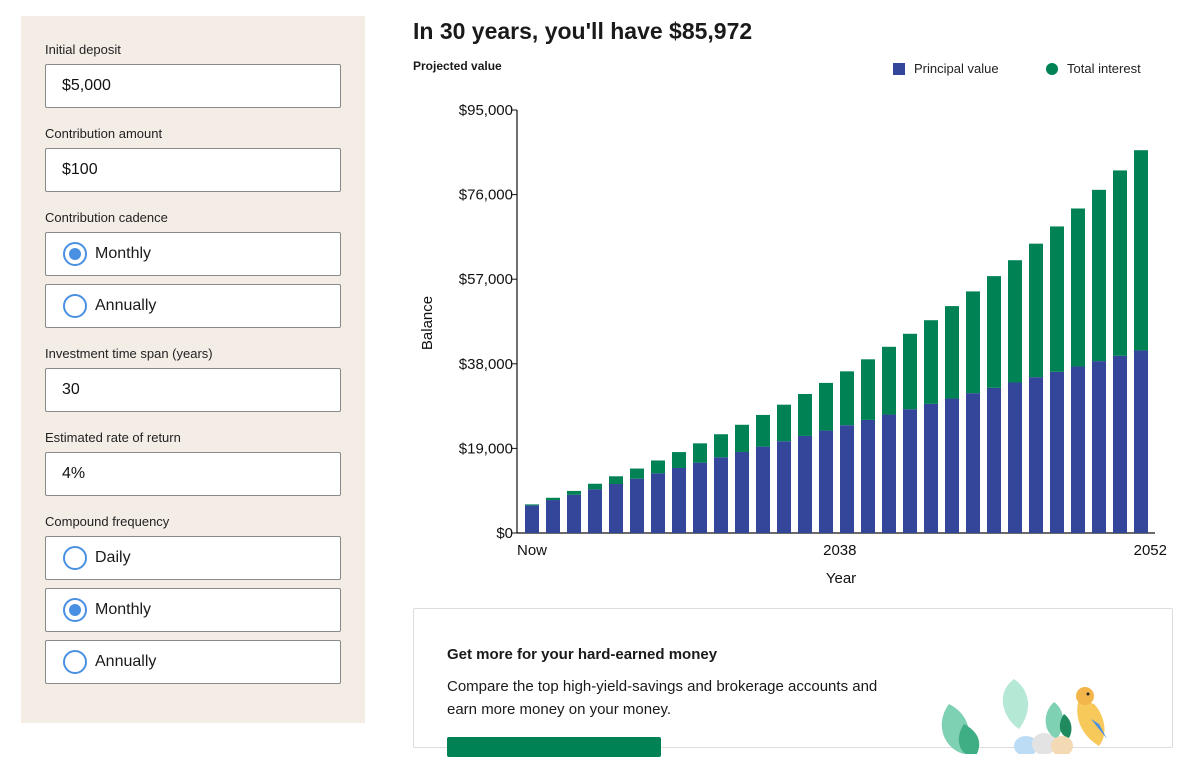  What do you see at coordinates (193, 86) in the screenshot?
I see `initial-deposit-input: $5,000` at bounding box center [193, 86].